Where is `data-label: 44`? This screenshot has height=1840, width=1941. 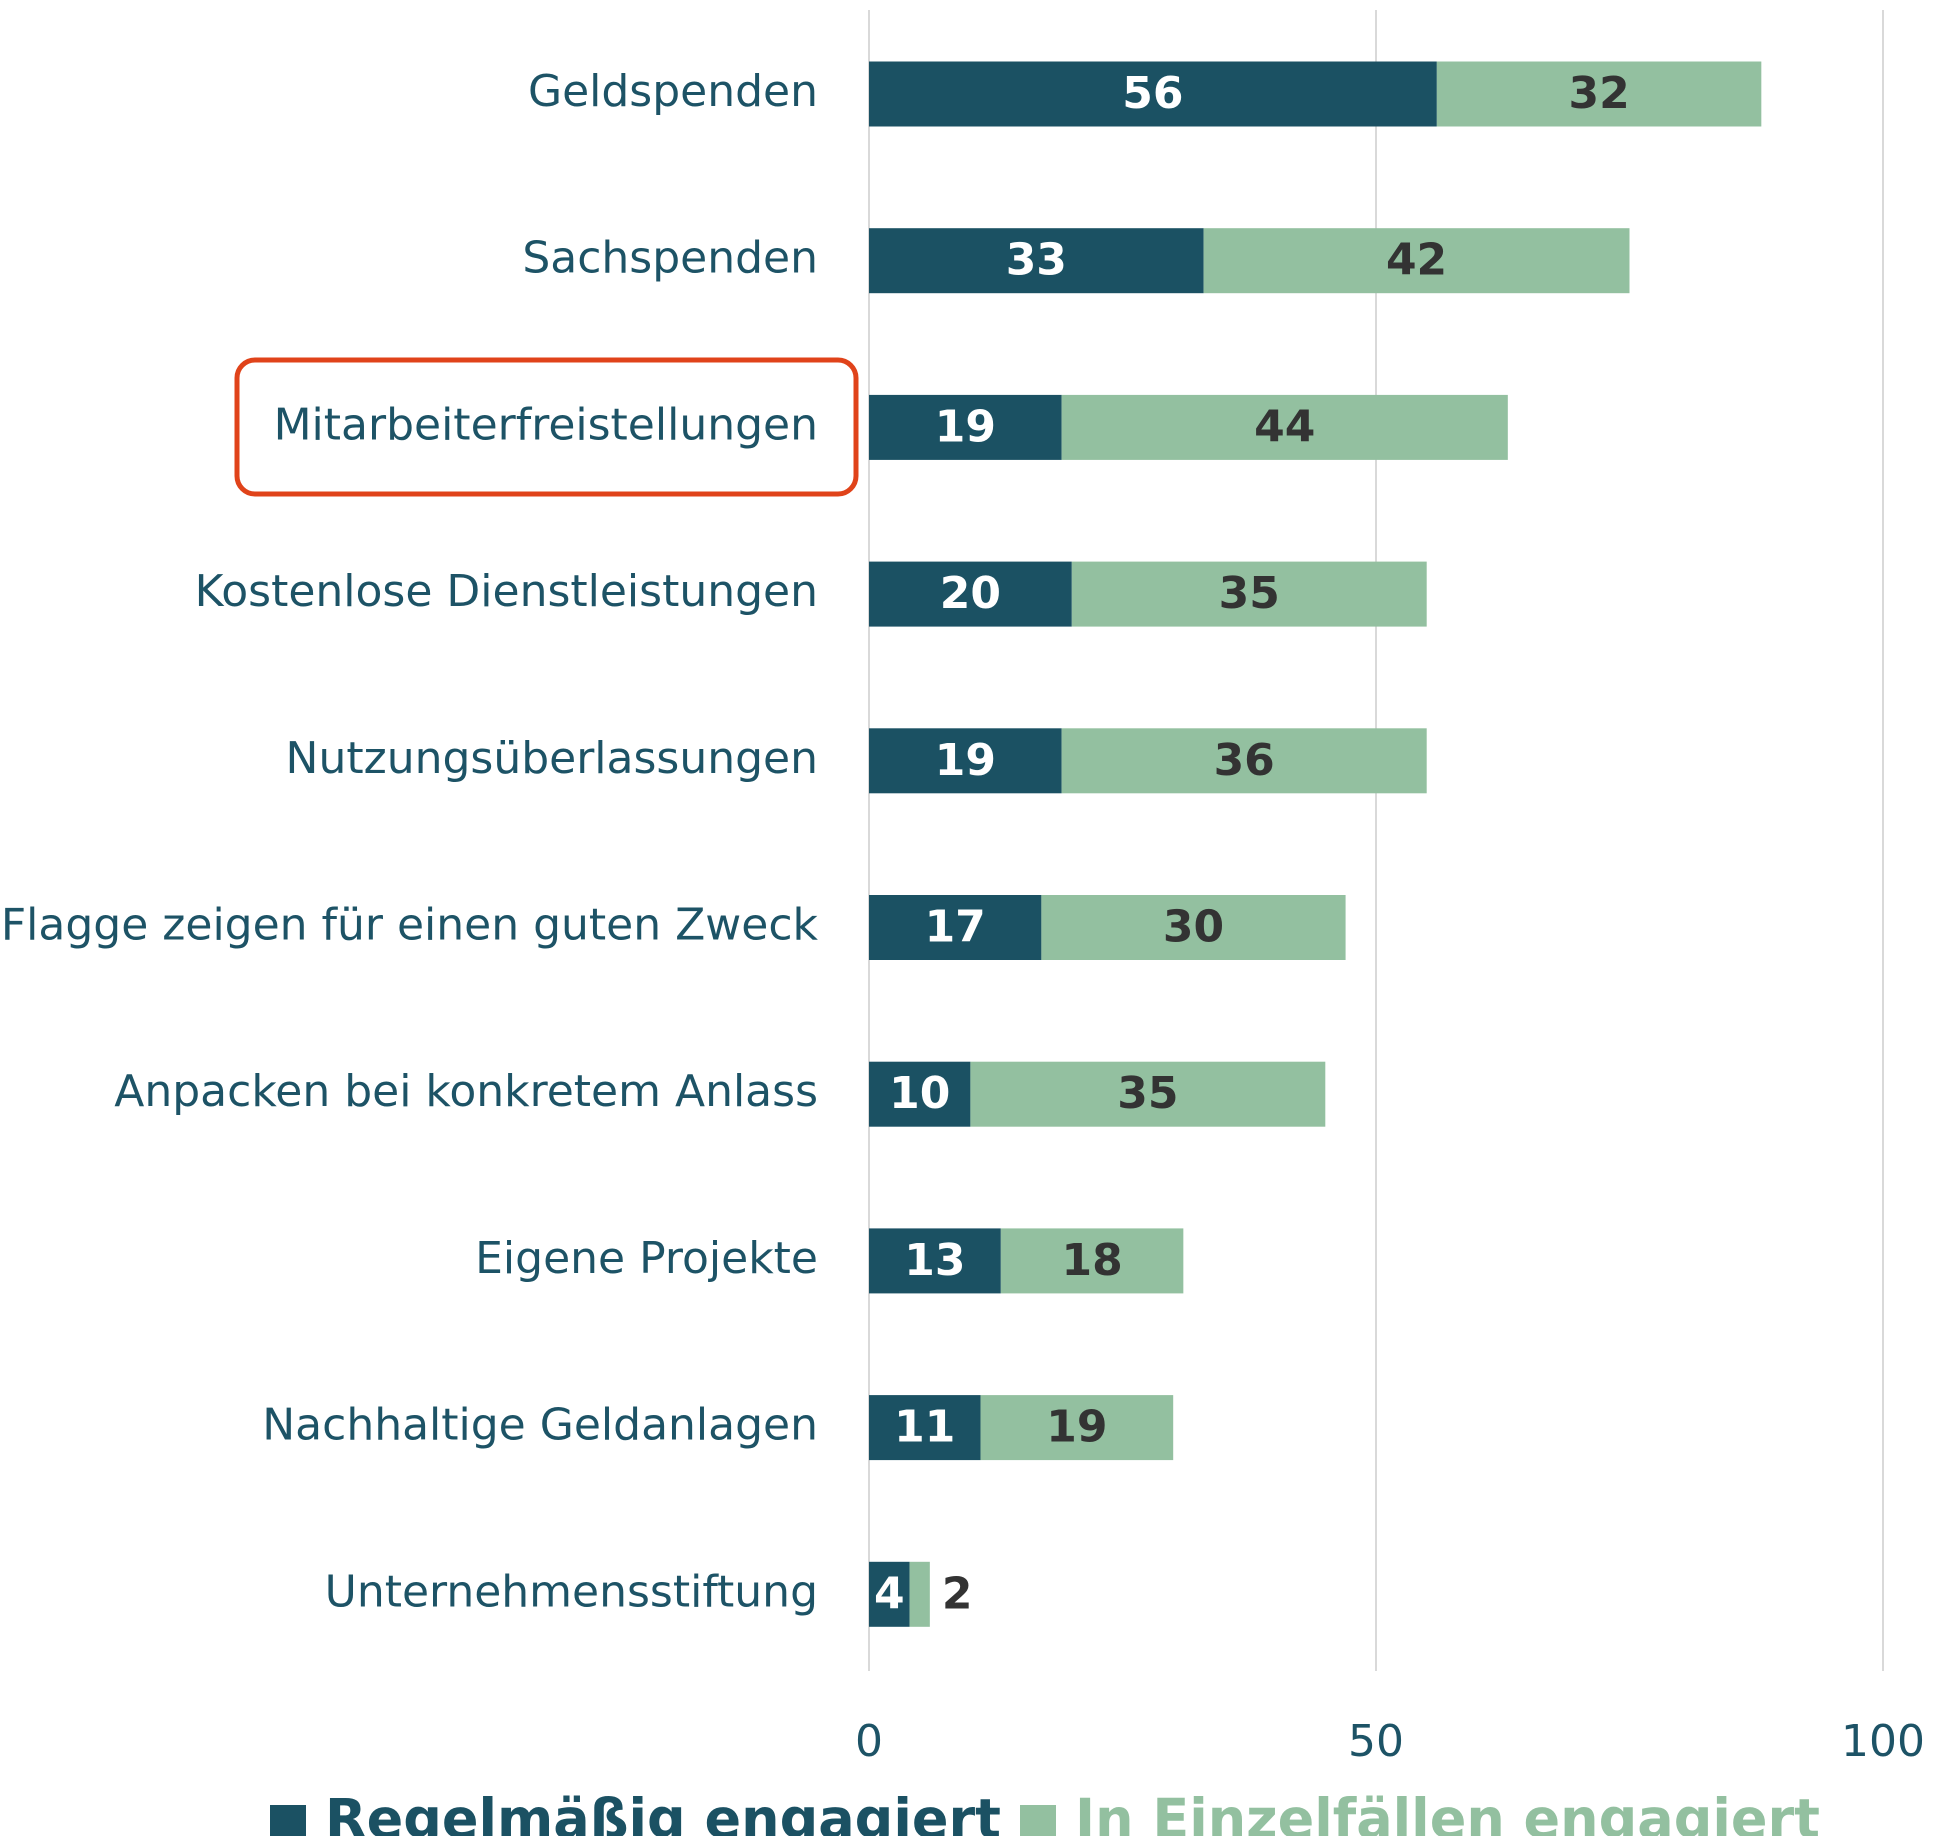 data-label: 44 is located at coordinates (1284, 426).